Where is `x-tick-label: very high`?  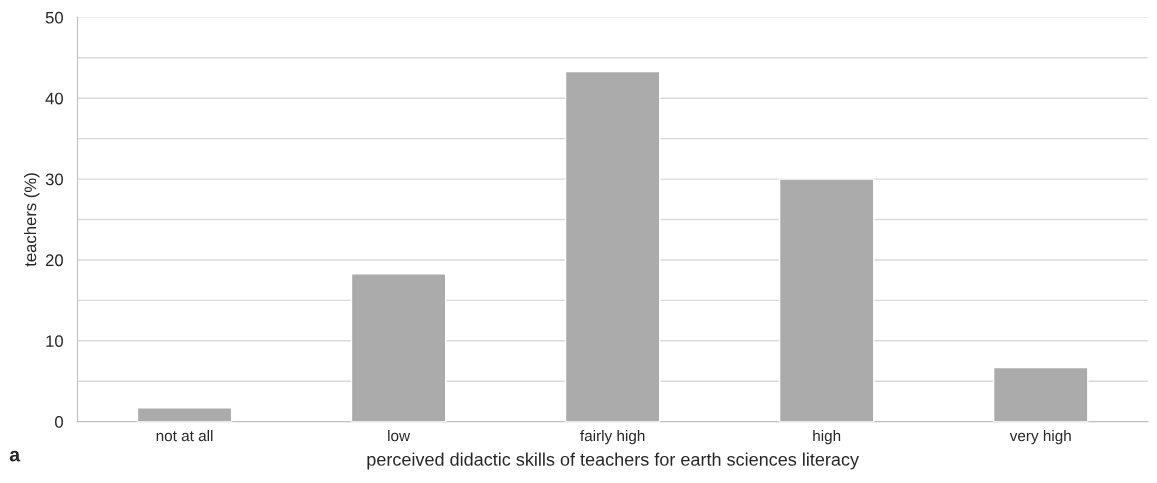 x-tick-label: very high is located at coordinates (1040, 437).